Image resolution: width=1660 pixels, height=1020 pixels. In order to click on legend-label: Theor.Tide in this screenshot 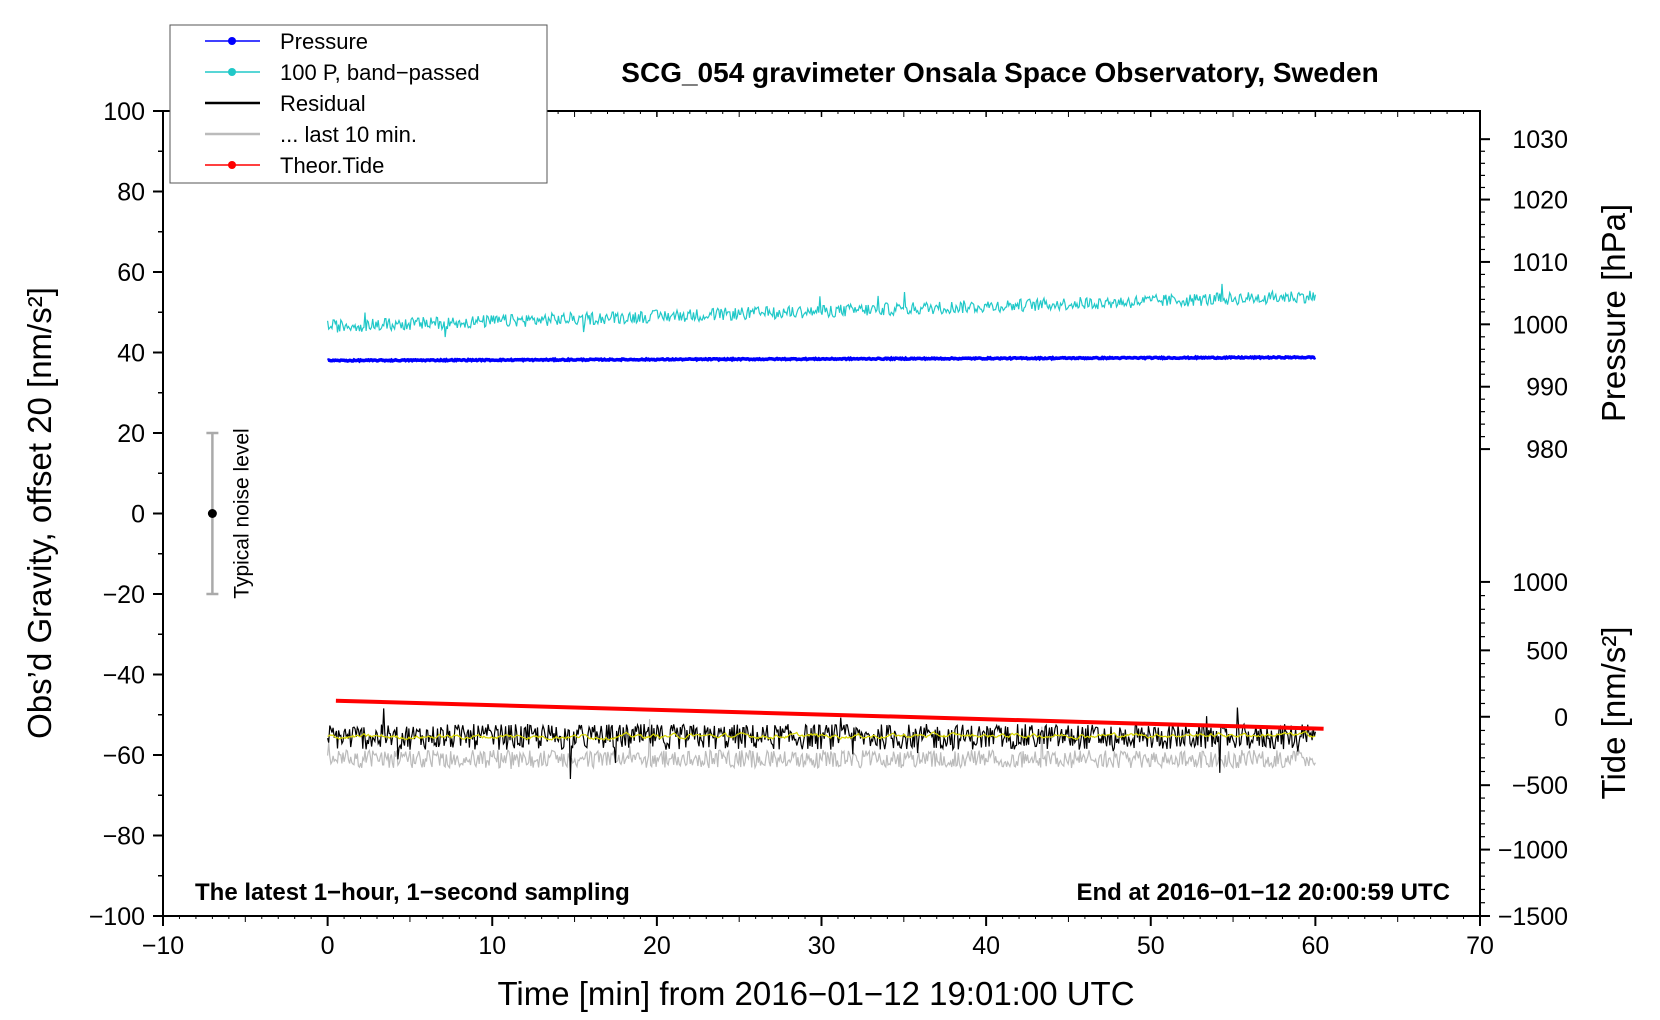, I will do `click(332, 165)`.